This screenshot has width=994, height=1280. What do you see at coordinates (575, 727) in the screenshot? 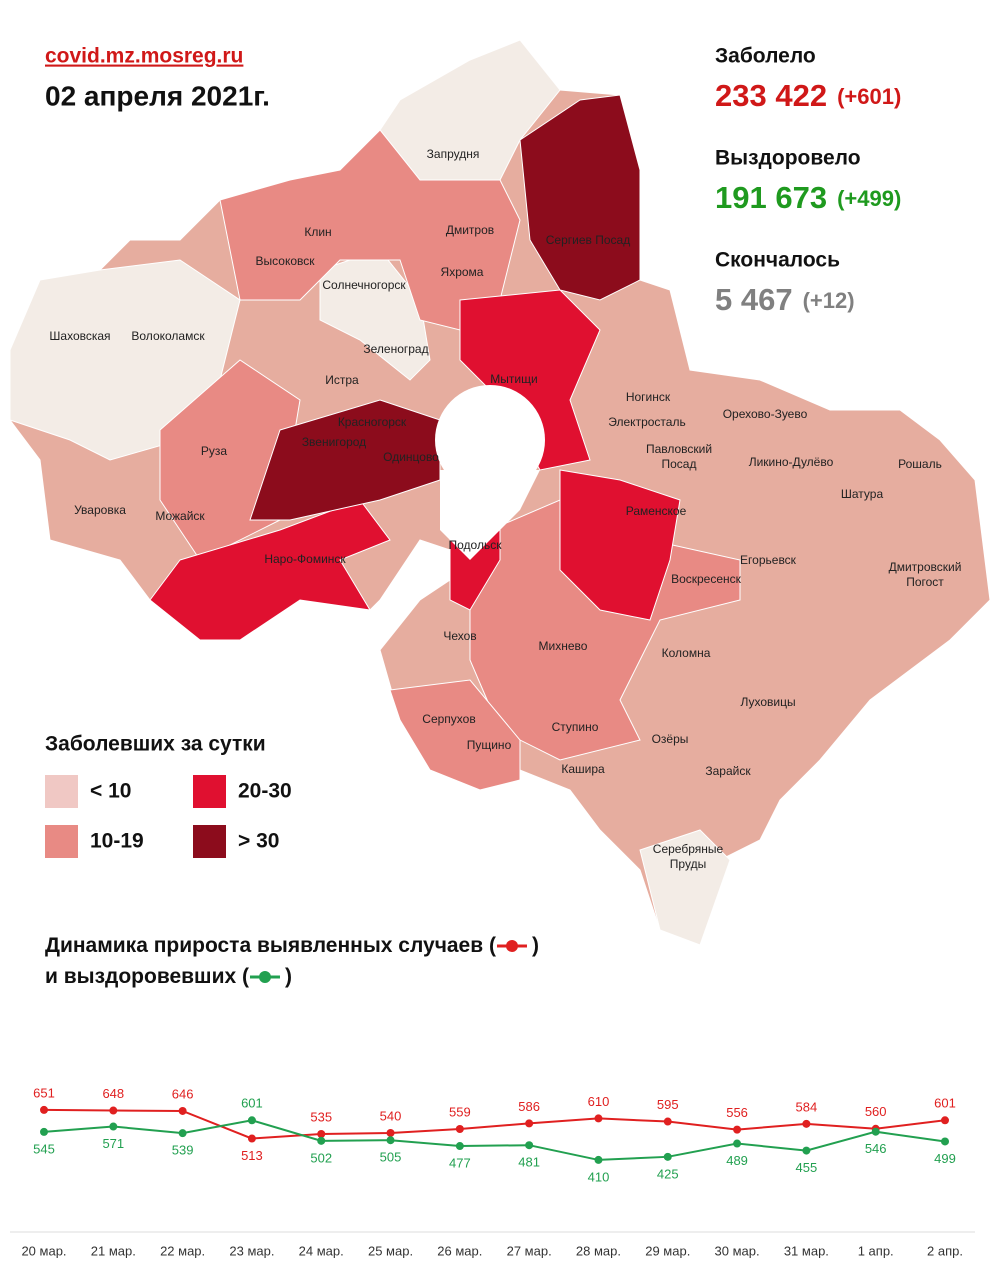
I see `map-label: Ступино` at bounding box center [575, 727].